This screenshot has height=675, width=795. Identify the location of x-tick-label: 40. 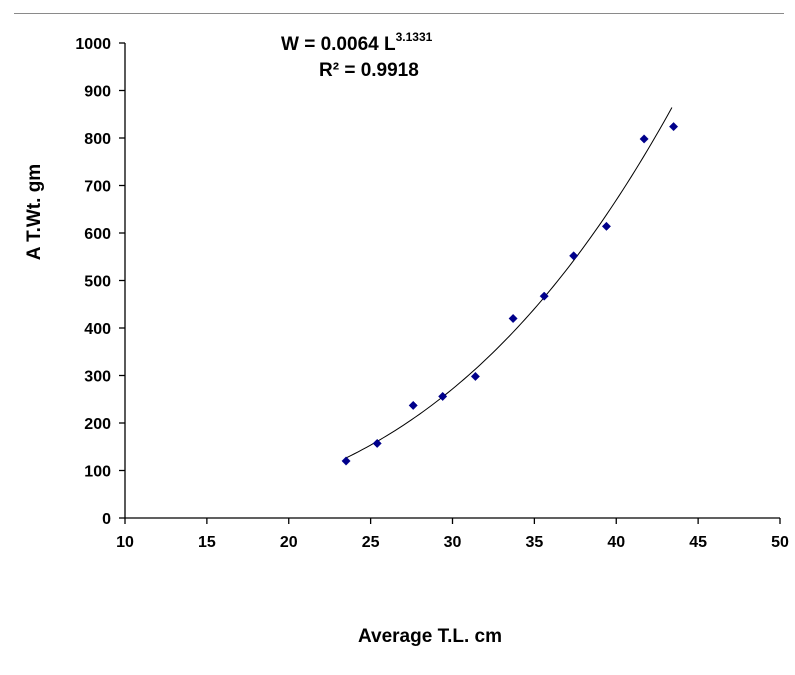
(616, 542).